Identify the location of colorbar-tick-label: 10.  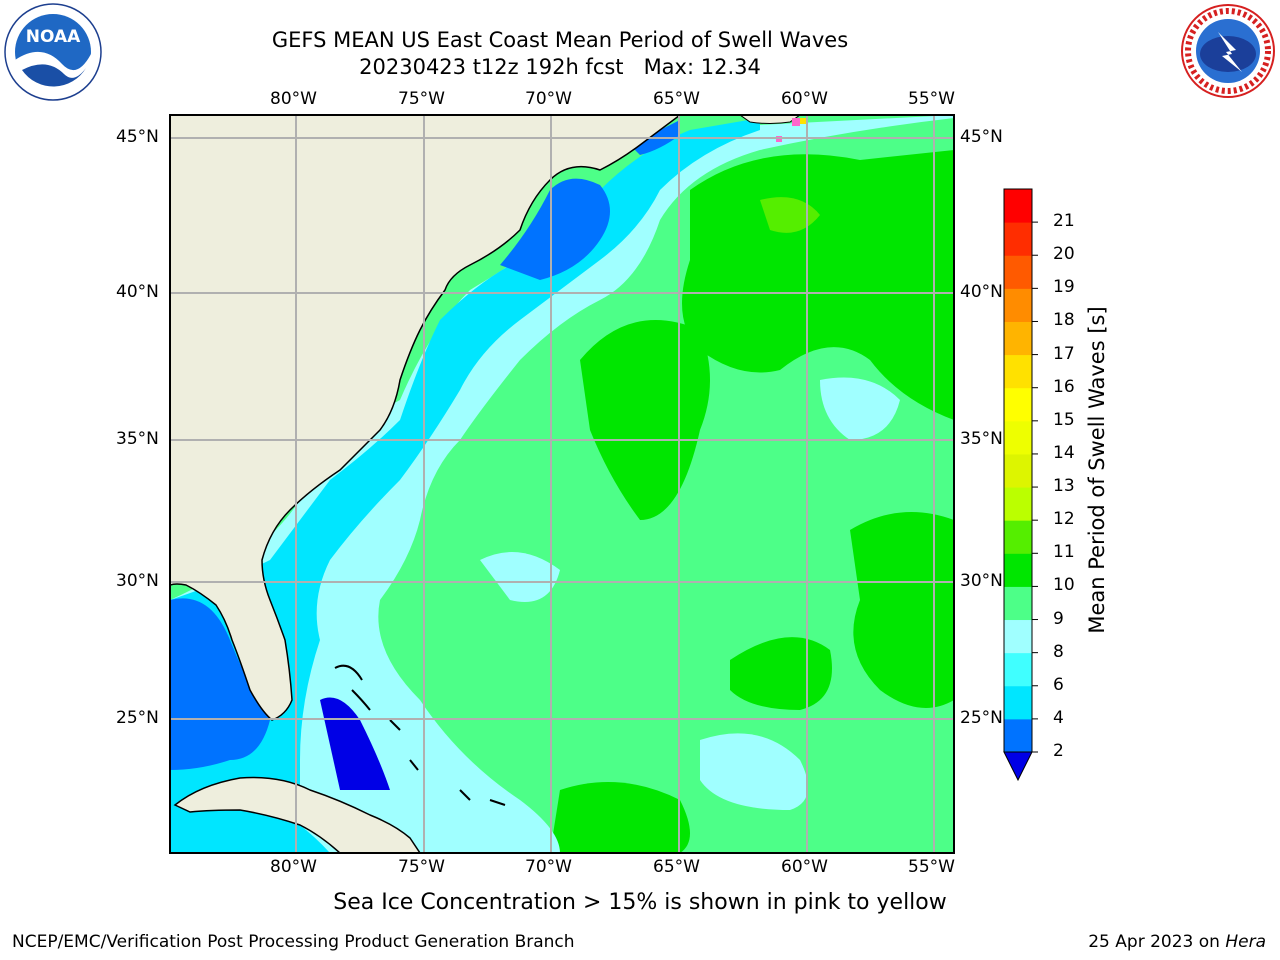
(1064, 585).